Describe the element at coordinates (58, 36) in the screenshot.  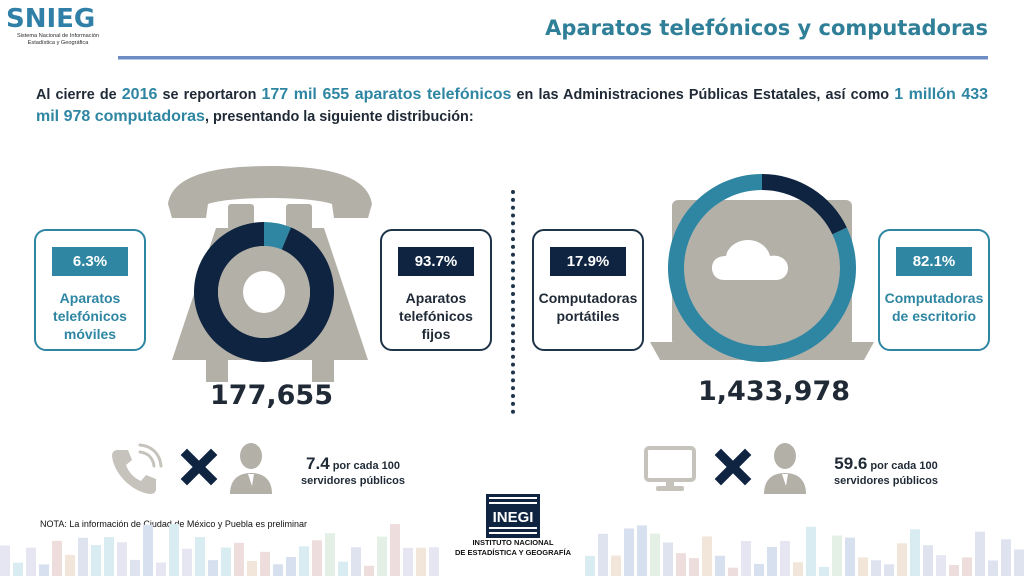
I see `logo-sub-line1: Sistema Nacional de Información` at that location.